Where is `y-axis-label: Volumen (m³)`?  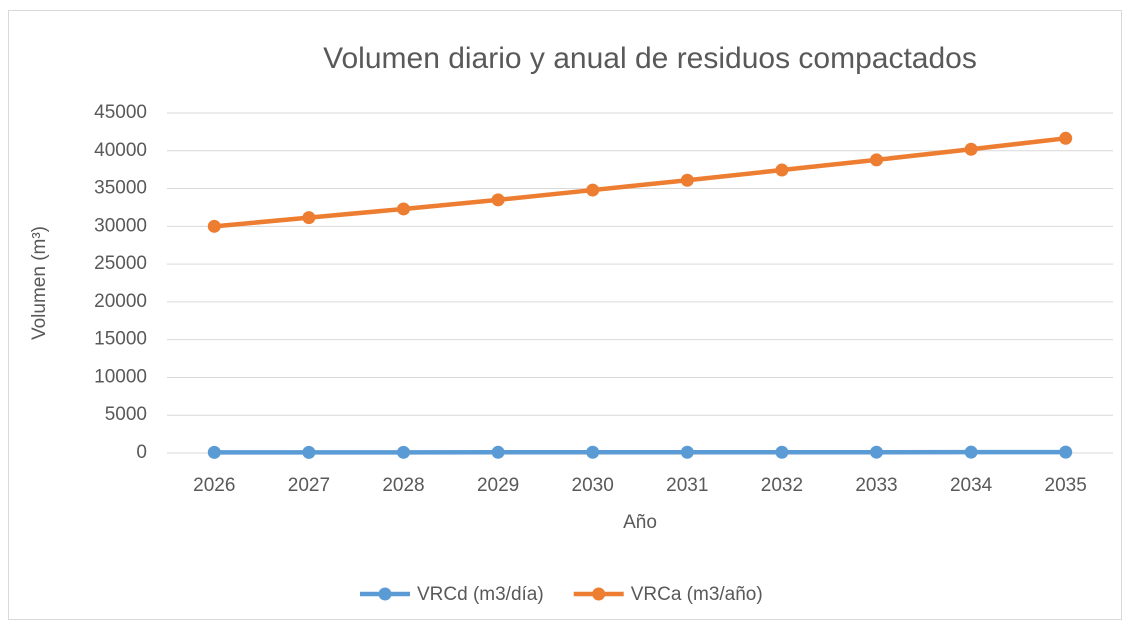
y-axis-label: Volumen (m³) is located at coordinates (39, 283).